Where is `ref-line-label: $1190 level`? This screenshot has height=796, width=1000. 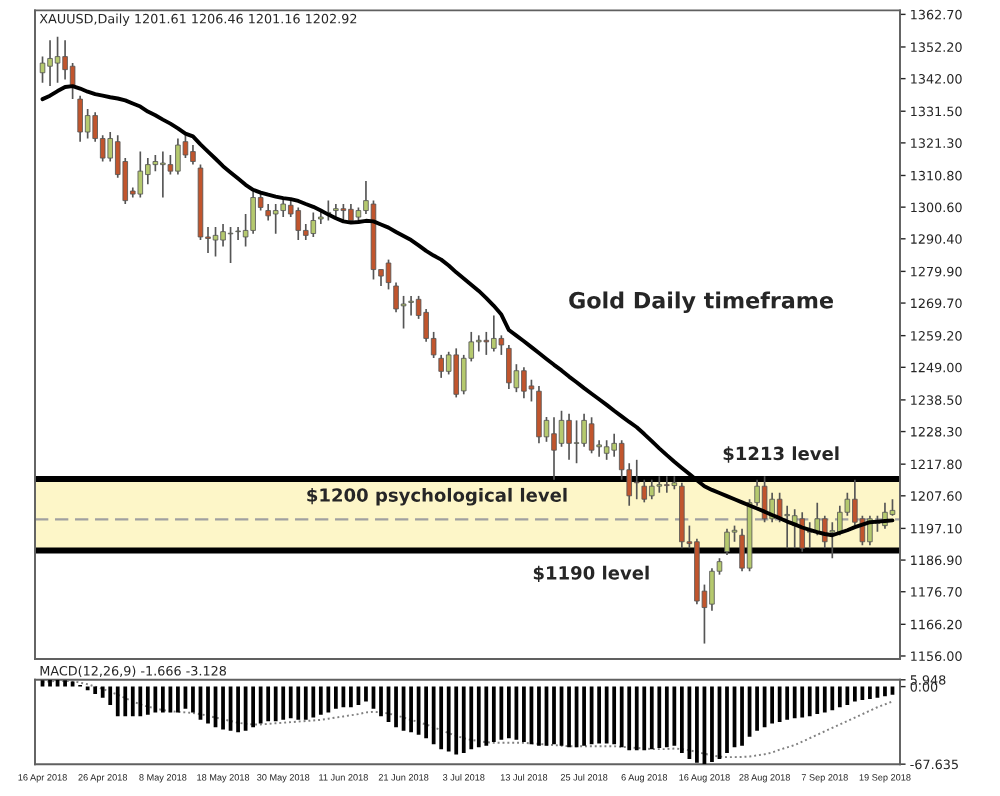
ref-line-label: $1190 level is located at coordinates (591, 574).